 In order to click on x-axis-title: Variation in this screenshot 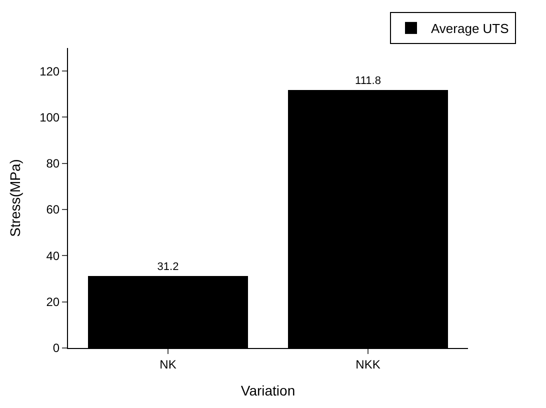, I will do `click(268, 390)`.